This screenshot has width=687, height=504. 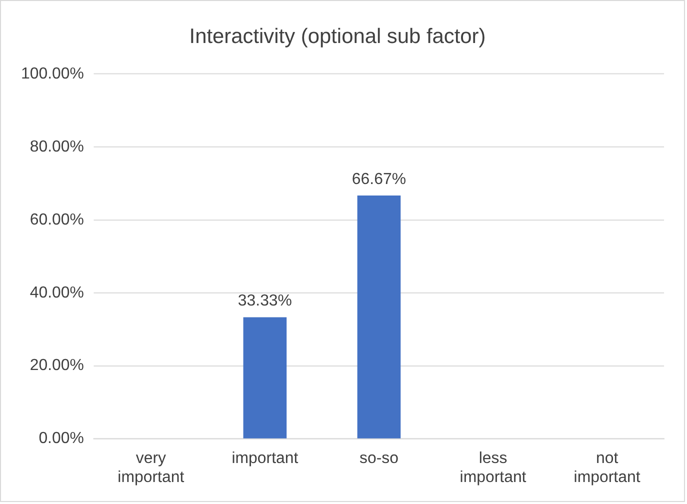 I want to click on chart-title: Interactivity (optional sub factor), so click(x=337, y=36).